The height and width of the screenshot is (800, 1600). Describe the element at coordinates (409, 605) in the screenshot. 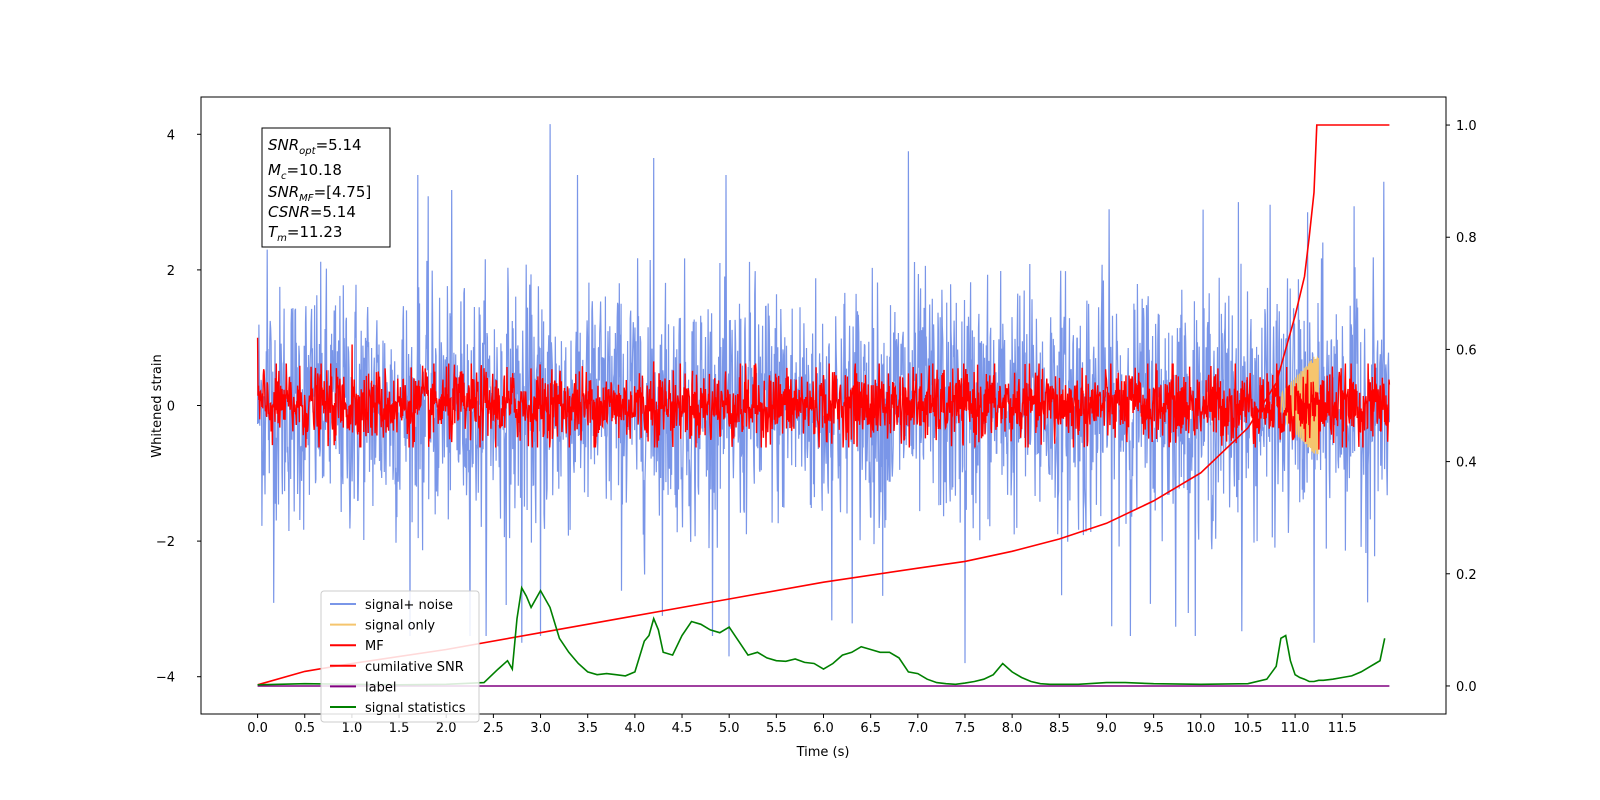

I see `legend-label: signal+ noise` at that location.